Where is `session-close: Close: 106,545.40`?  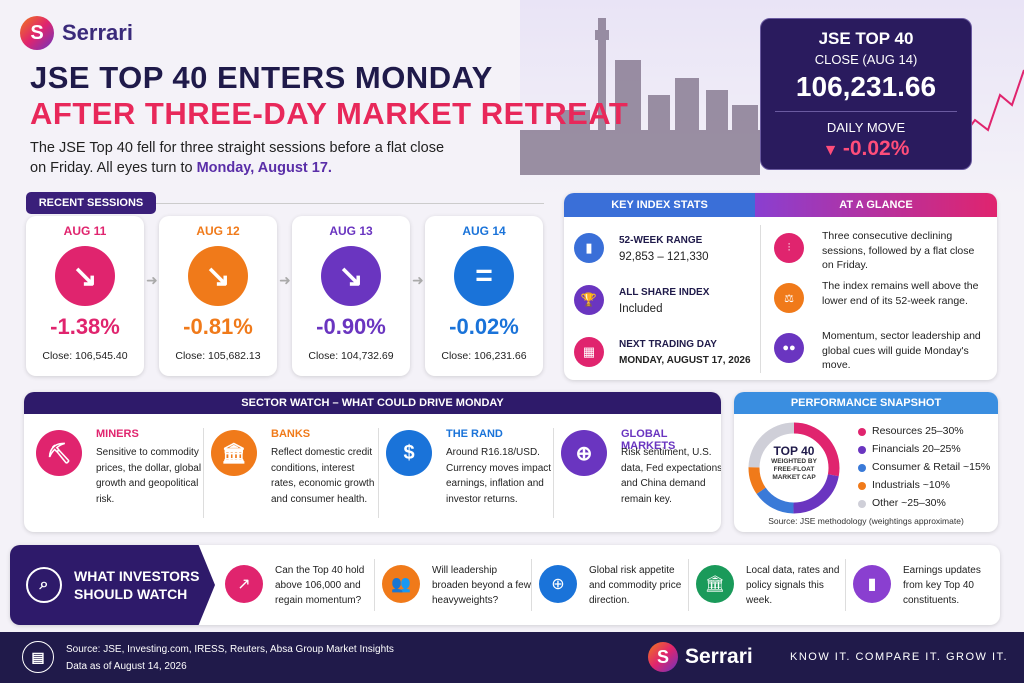 session-close: Close: 106,545.40 is located at coordinates (85, 356).